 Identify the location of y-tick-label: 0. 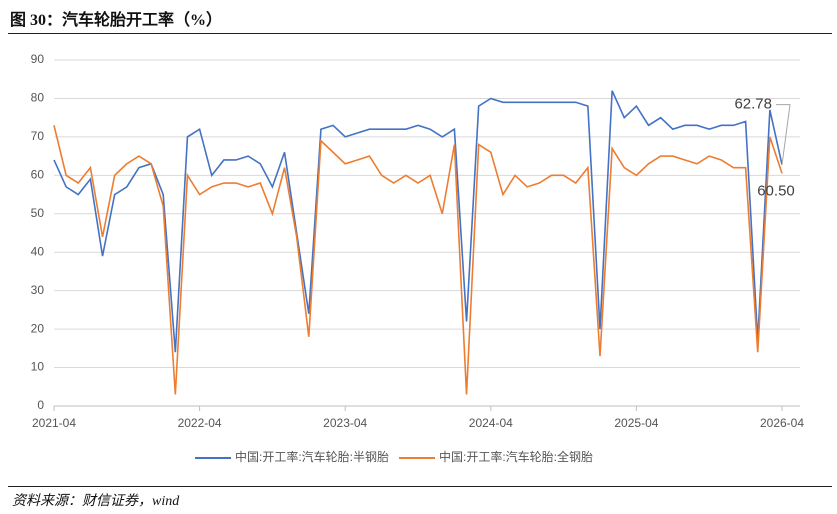
(40, 405).